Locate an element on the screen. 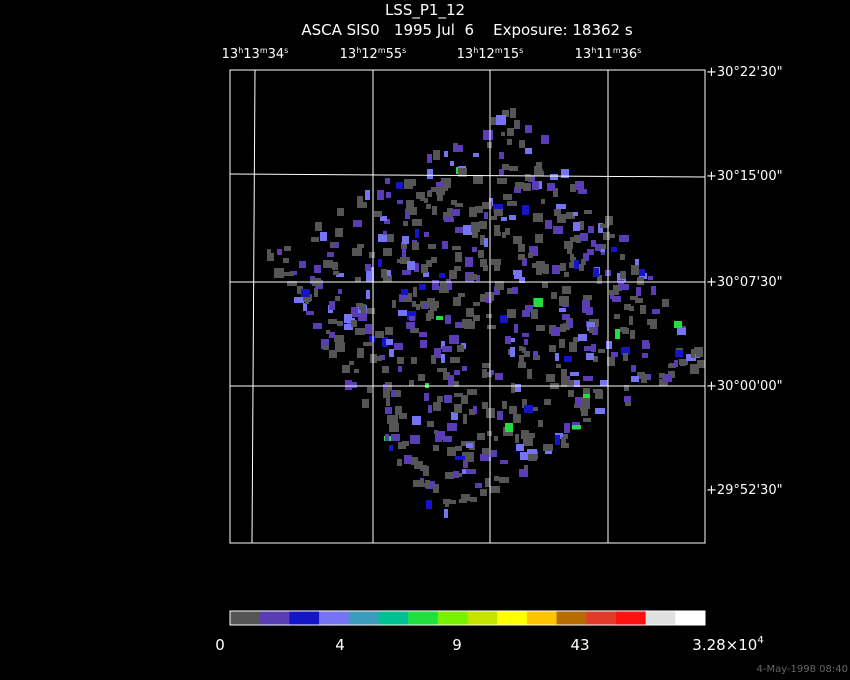 This screenshot has height=680, width=850. unit: s is located at coordinates (286, 50).